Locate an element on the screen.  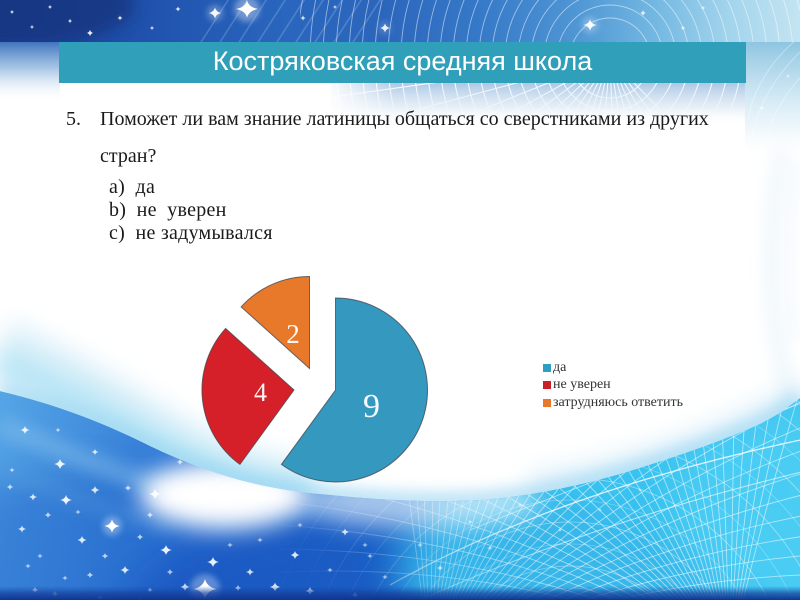
svg-text: 2 is located at coordinates (293, 334).